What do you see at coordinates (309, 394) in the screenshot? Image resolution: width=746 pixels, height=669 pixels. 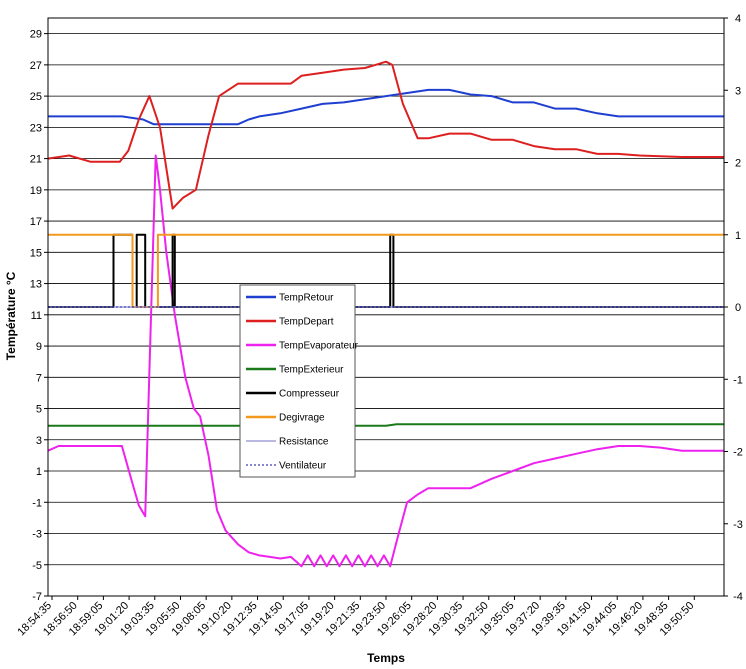 I see `legend-label-compresseur: Compresseur` at bounding box center [309, 394].